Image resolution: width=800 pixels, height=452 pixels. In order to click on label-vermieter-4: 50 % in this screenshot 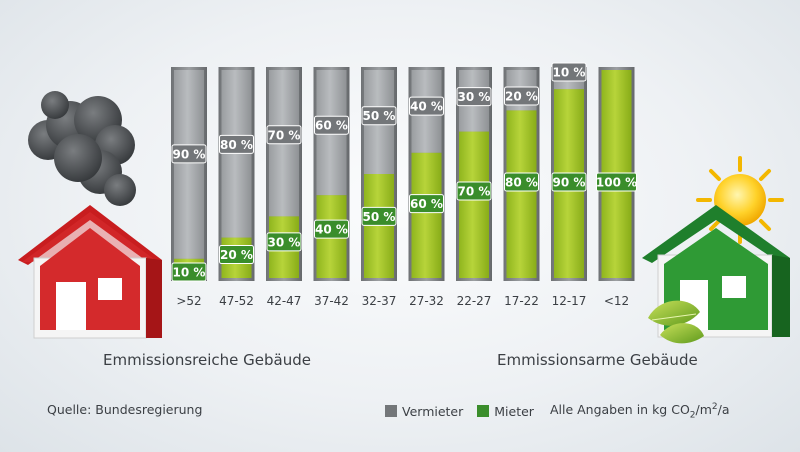, I will do `click(379, 116)`.